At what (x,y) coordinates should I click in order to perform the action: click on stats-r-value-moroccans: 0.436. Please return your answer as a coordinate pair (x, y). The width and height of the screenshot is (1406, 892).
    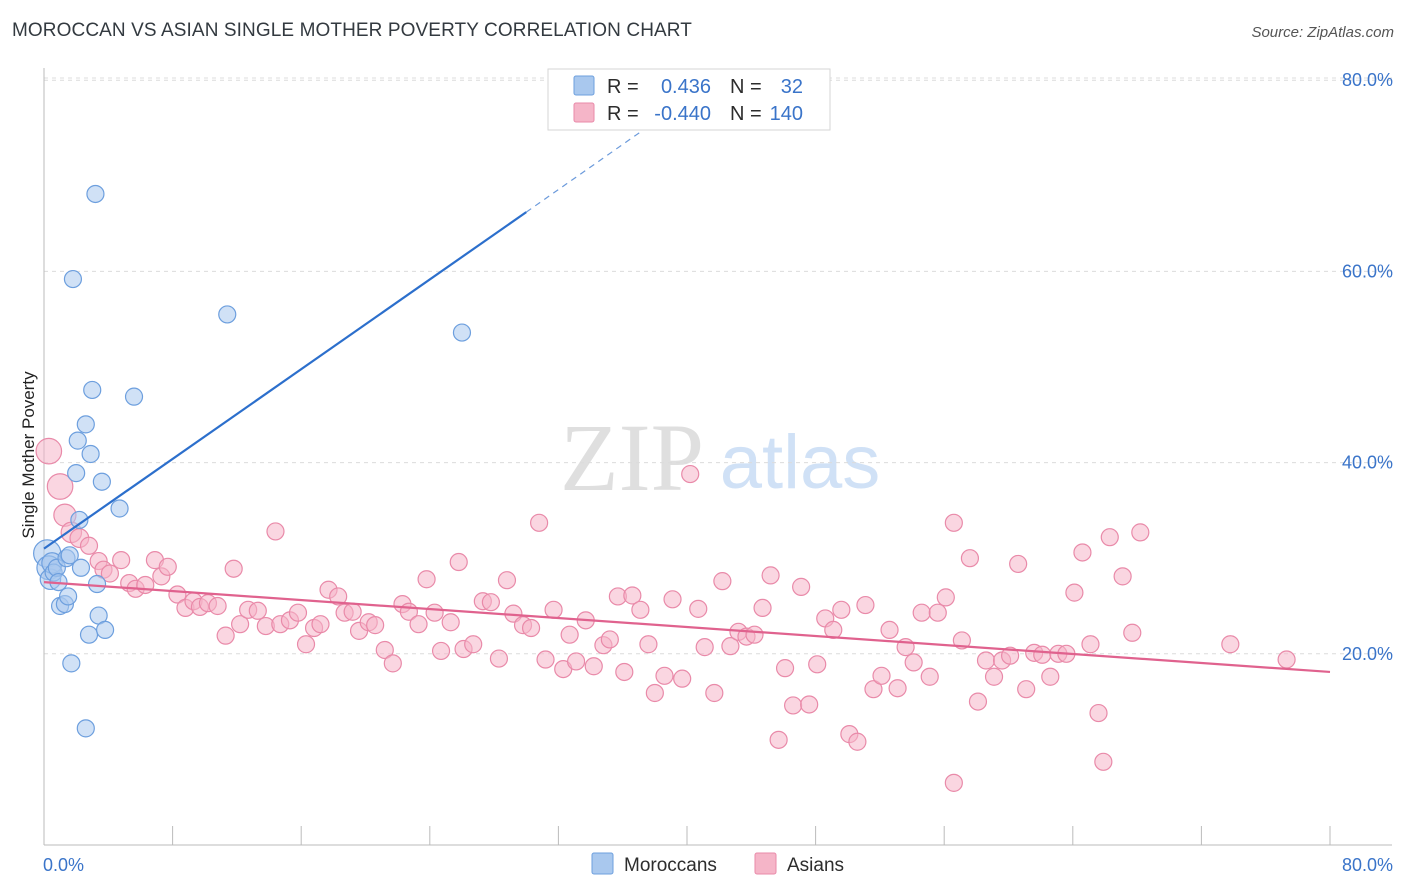
    Looking at the image, I should click on (686, 87).